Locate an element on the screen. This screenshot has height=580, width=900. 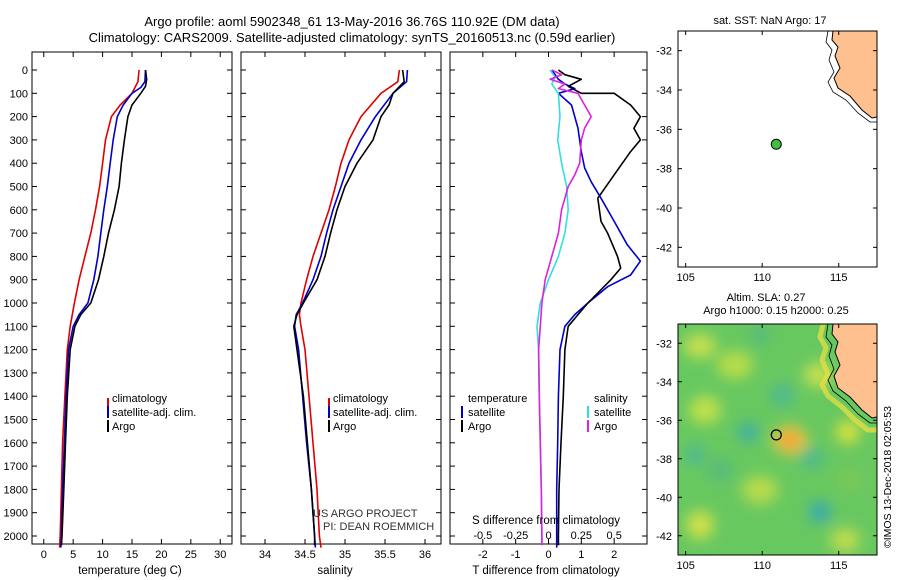
t-difference-axis-label: T difference from climatology is located at coordinates (545, 571).